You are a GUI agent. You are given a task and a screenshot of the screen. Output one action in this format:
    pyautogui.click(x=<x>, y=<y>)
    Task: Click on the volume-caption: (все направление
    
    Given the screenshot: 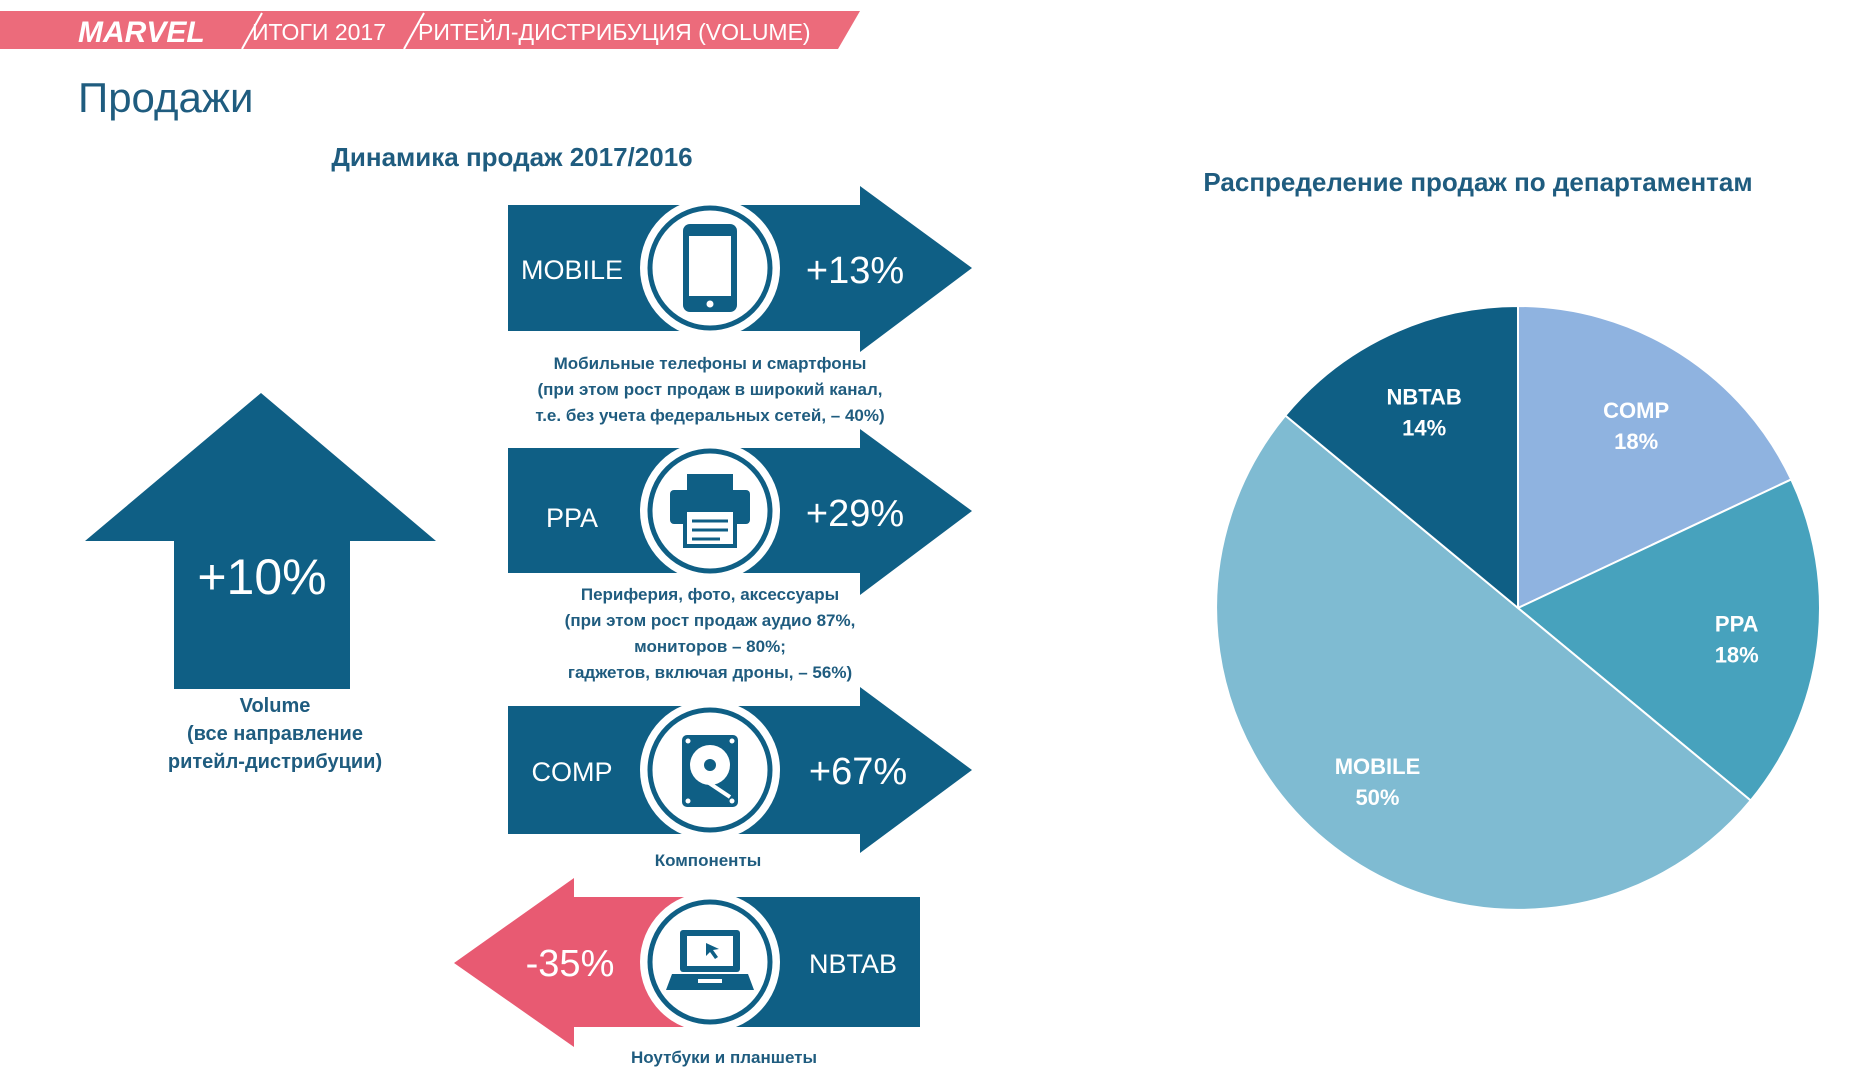 What is the action you would take?
    pyautogui.click(x=275, y=734)
    